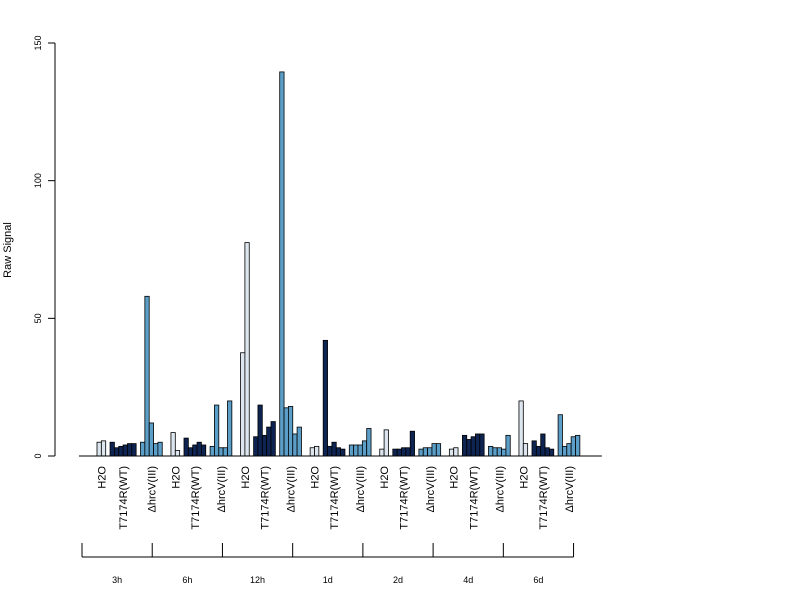 This screenshot has width=800, height=600. I want to click on y-tick-label: 100, so click(38, 180).